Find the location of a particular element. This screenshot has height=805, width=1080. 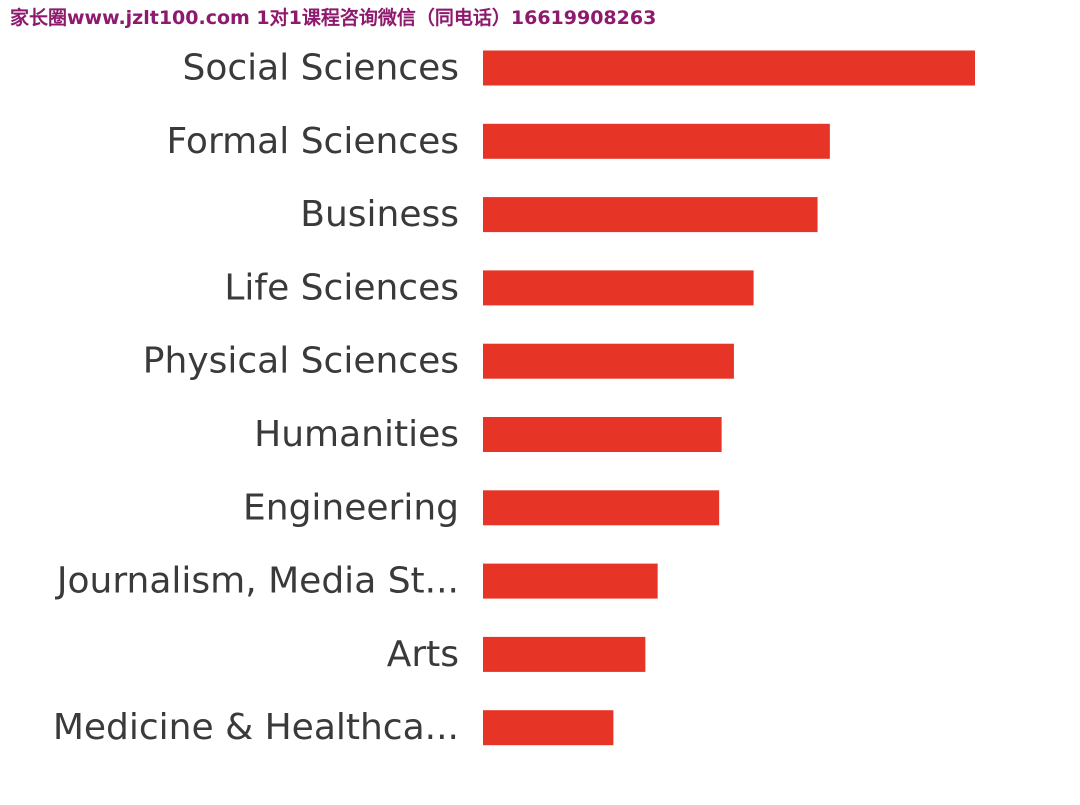

category-label: Arts is located at coordinates (423, 654).